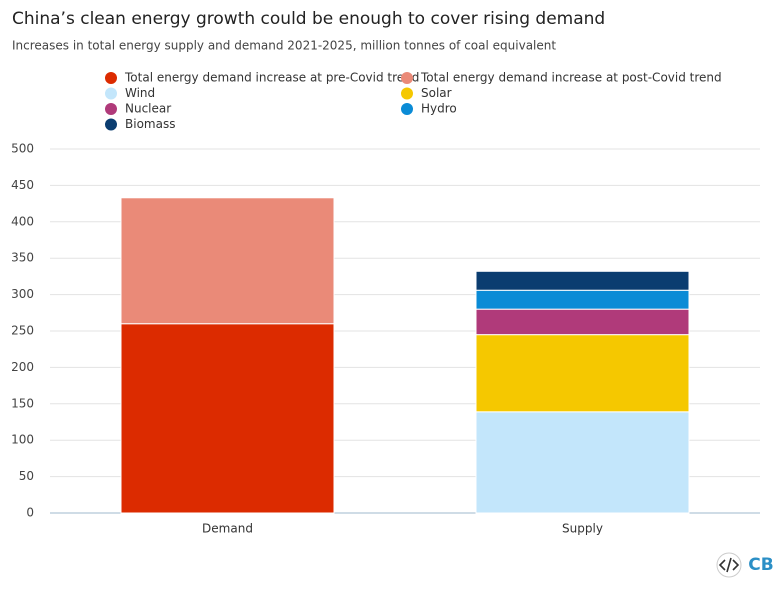  I want to click on y-tick-label: 100, so click(22, 440).